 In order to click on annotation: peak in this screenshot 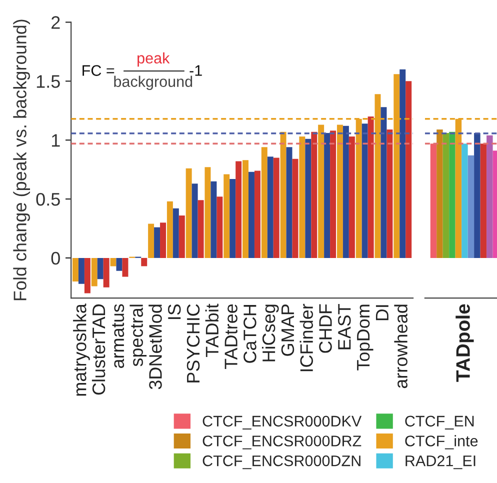, I will do `click(154, 59)`.